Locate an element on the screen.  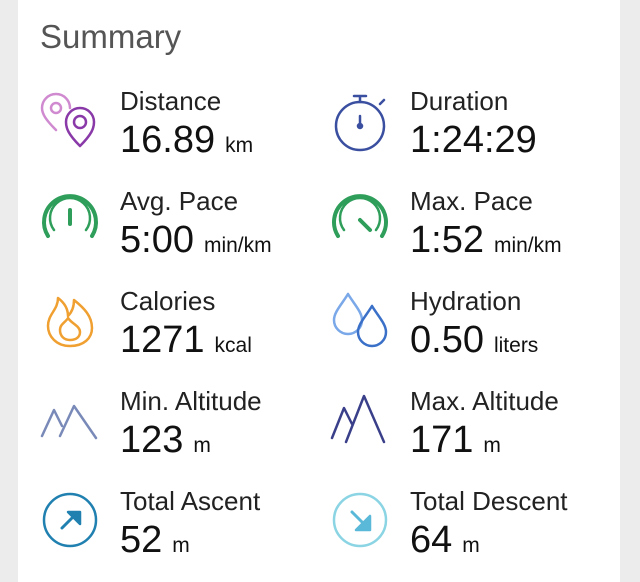
hydration-icon is located at coordinates (360, 320).